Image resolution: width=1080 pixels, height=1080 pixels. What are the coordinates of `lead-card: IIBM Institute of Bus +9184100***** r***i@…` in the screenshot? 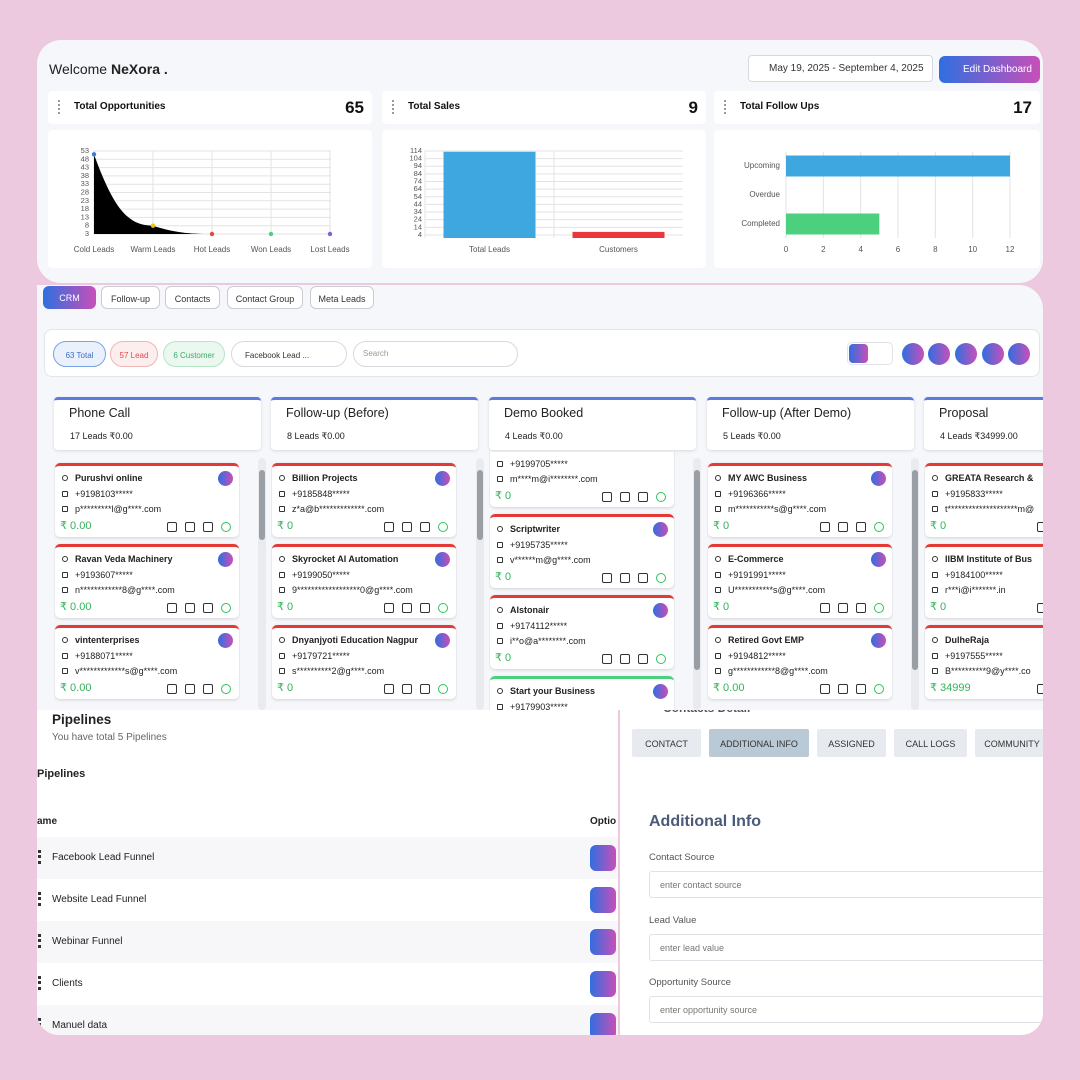 It's located at (984, 581).